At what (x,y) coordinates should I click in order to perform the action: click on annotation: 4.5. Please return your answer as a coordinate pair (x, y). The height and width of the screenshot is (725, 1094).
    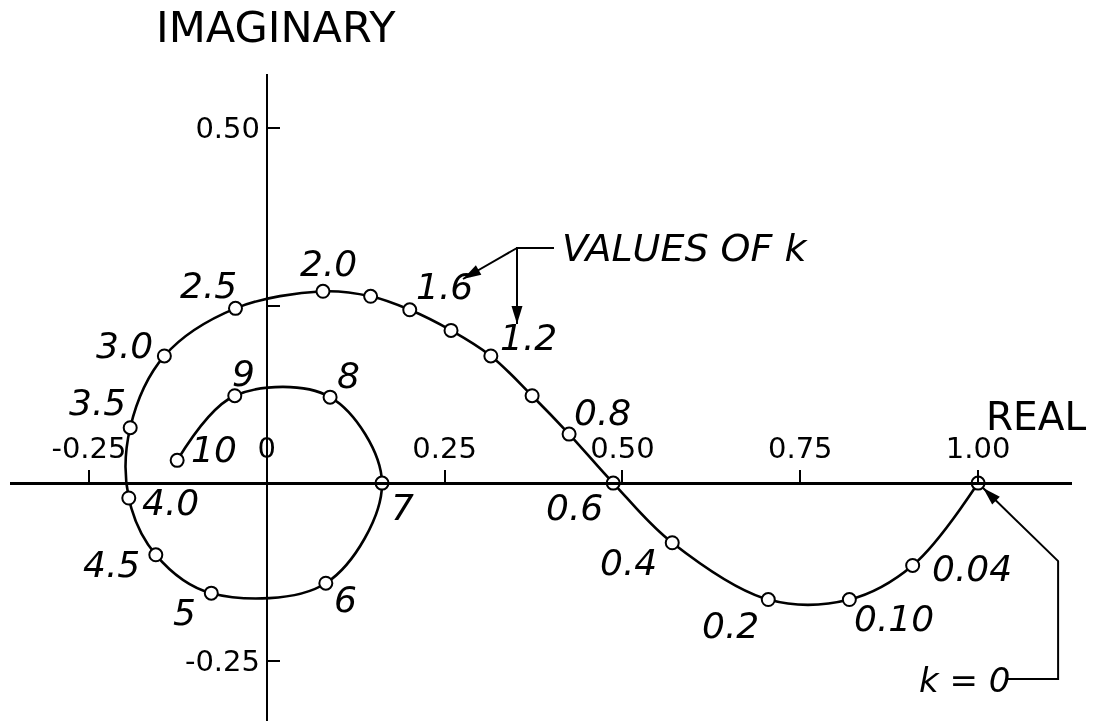
    Looking at the image, I should click on (112, 564).